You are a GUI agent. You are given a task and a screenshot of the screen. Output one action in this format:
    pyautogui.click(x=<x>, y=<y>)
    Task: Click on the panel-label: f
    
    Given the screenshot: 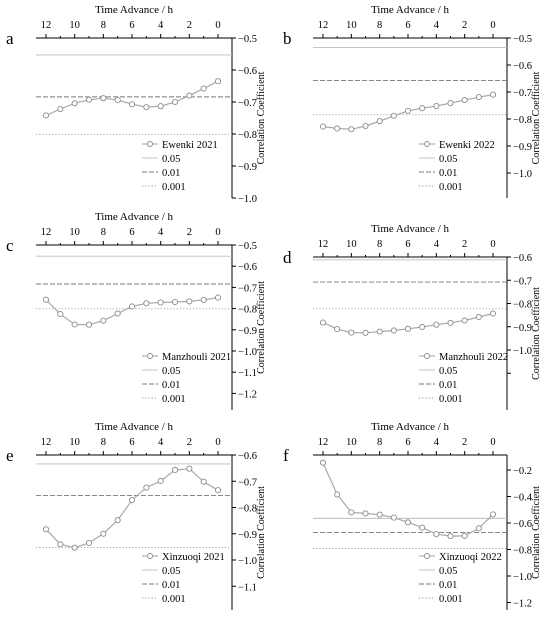 What is the action you would take?
    pyautogui.click(x=286, y=455)
    